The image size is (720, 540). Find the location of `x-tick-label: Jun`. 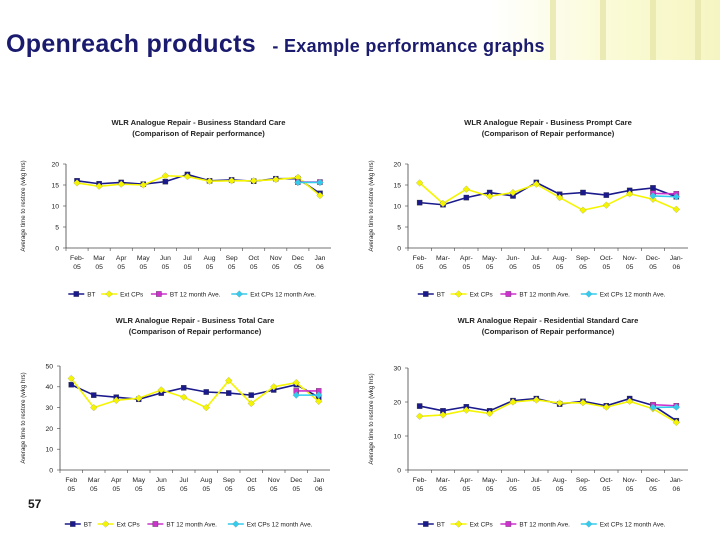

x-tick-label: Jun is located at coordinates (161, 480).